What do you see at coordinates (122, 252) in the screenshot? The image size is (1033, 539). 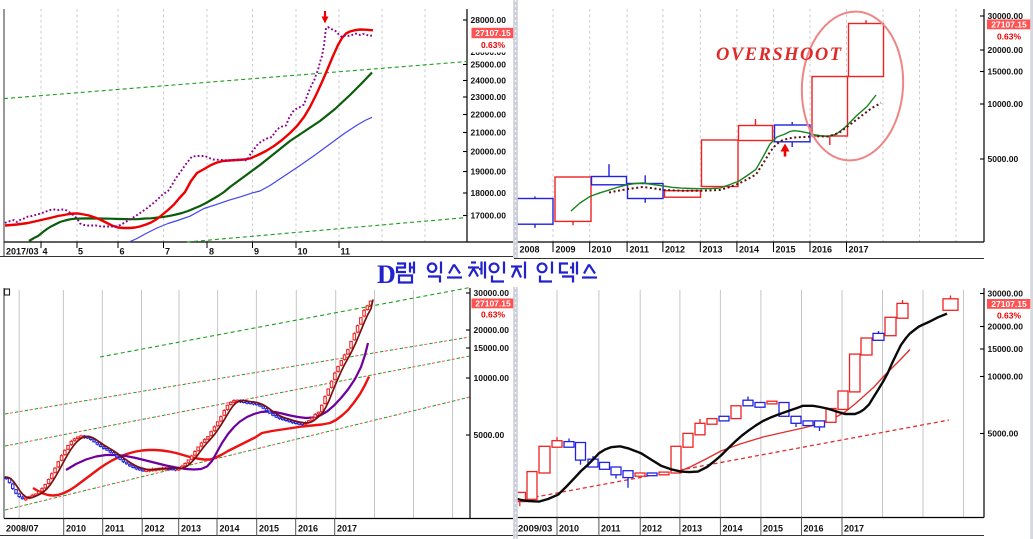 I see `svg-text: 6` at bounding box center [122, 252].